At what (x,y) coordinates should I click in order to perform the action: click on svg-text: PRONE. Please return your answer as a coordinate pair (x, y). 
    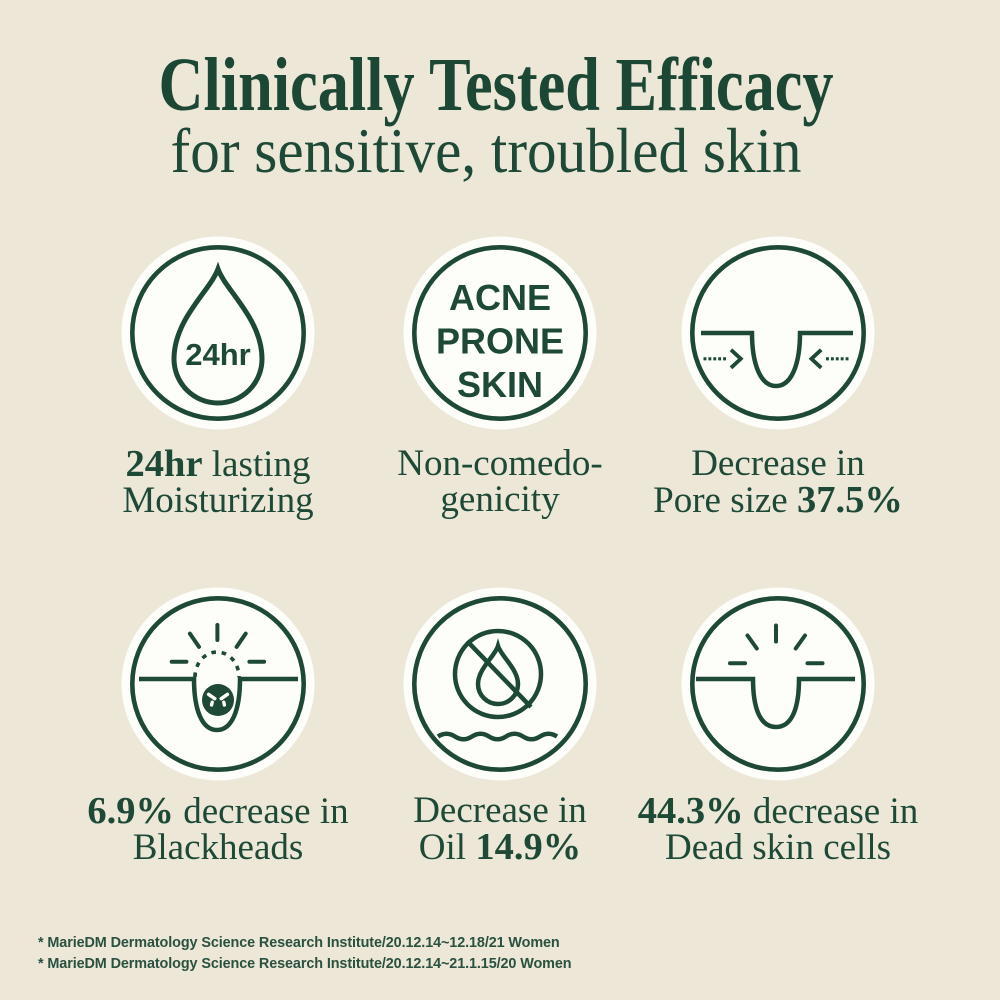
    Looking at the image, I should click on (500, 341).